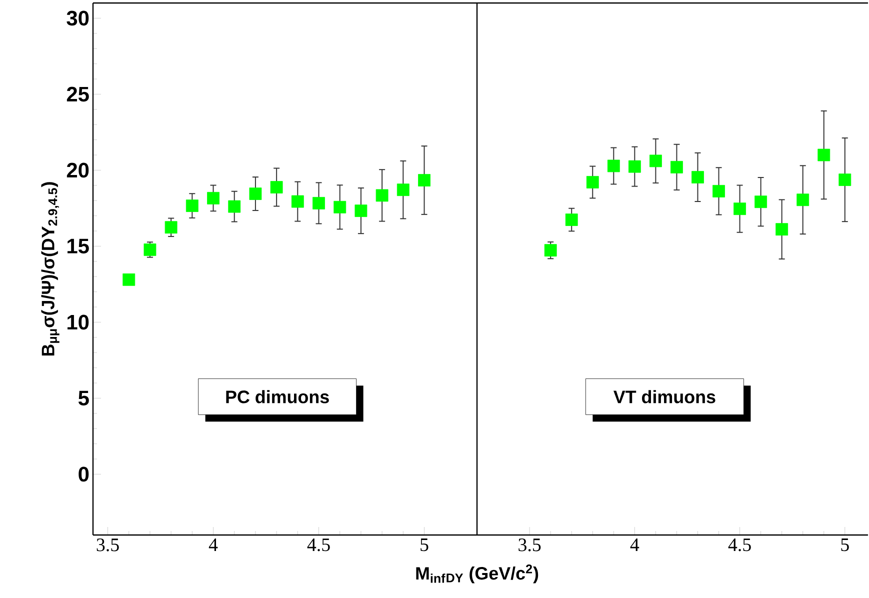  Describe the element at coordinates (83, 398) in the screenshot. I see `y-tick-label: 5` at that location.